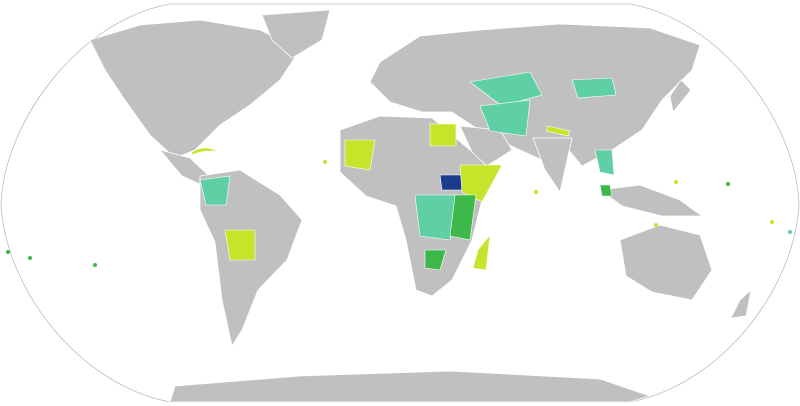 Image resolution: width=800 pixels, height=406 pixels. Describe the element at coordinates (463, 217) in the screenshot. I see `east-africa` at that location.